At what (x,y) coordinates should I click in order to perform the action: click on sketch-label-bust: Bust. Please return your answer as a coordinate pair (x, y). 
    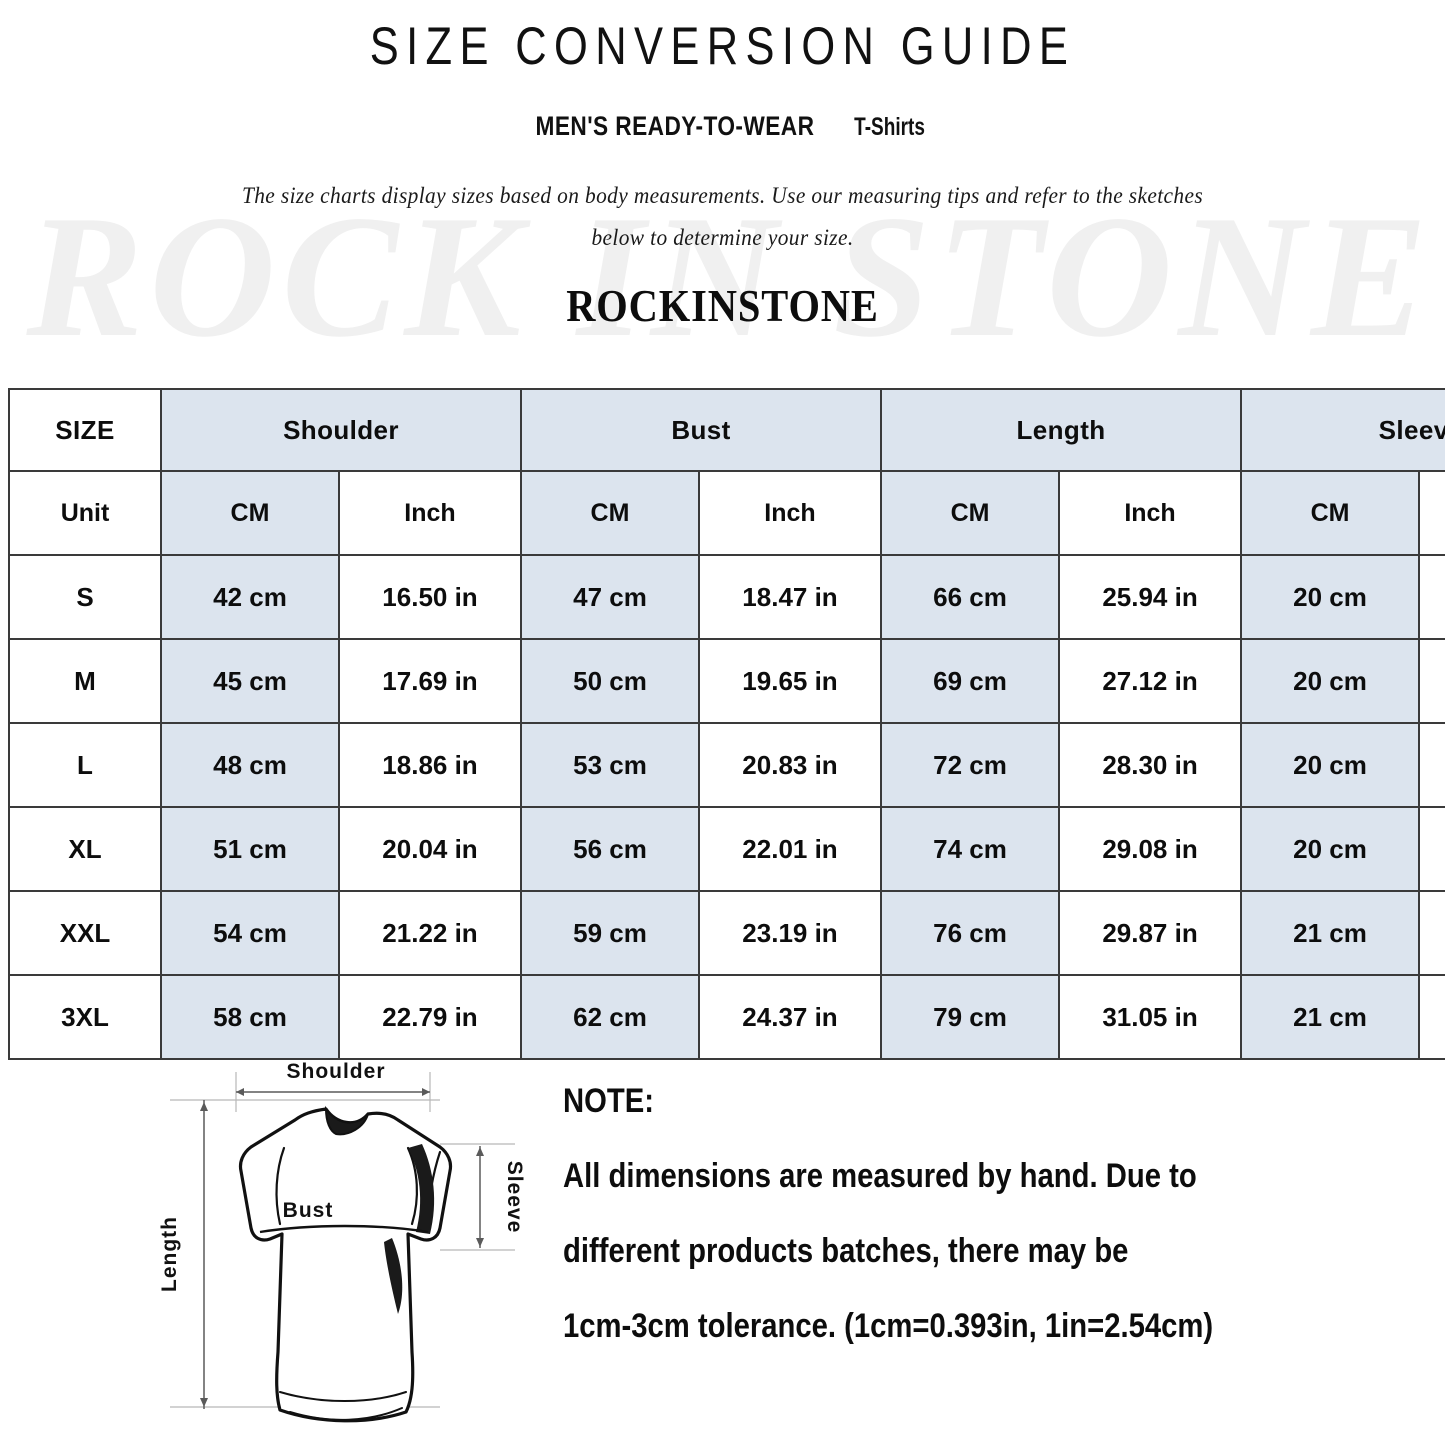
    Looking at the image, I should click on (308, 1210).